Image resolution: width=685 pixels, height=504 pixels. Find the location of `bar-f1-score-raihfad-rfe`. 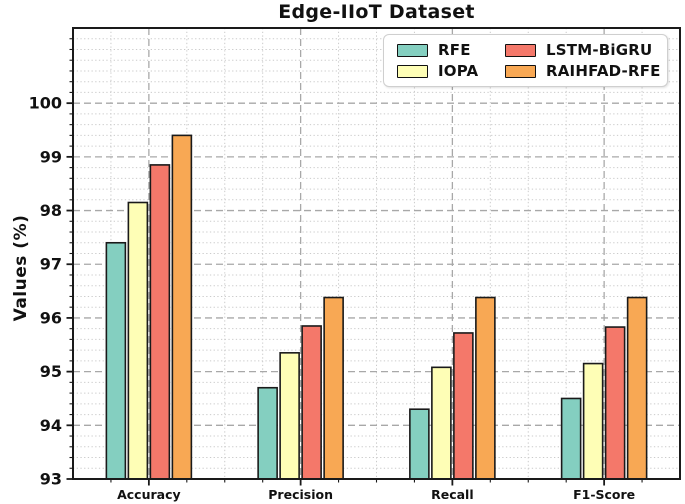

bar-f1-score-raihfad-rfe is located at coordinates (637, 388).